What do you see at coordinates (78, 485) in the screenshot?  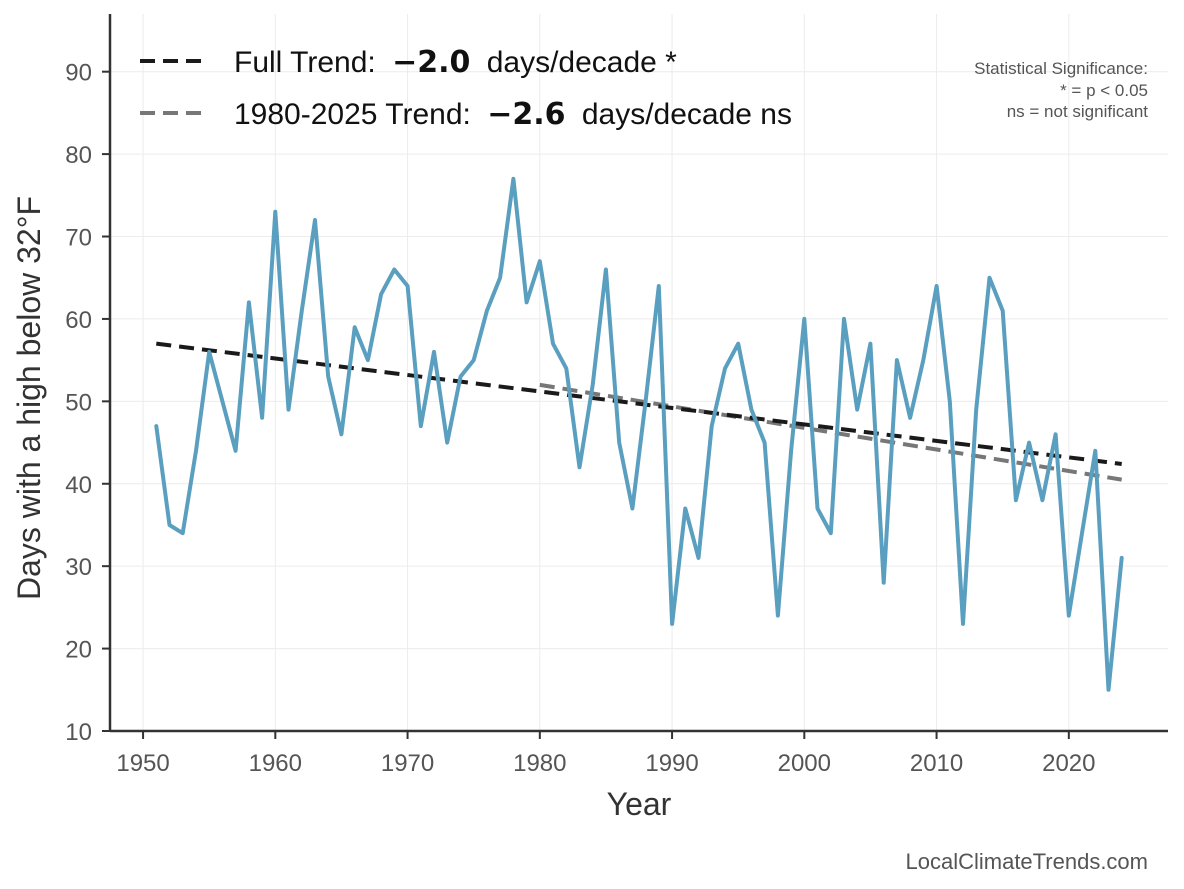 I see `y-tick-label: 40` at bounding box center [78, 485].